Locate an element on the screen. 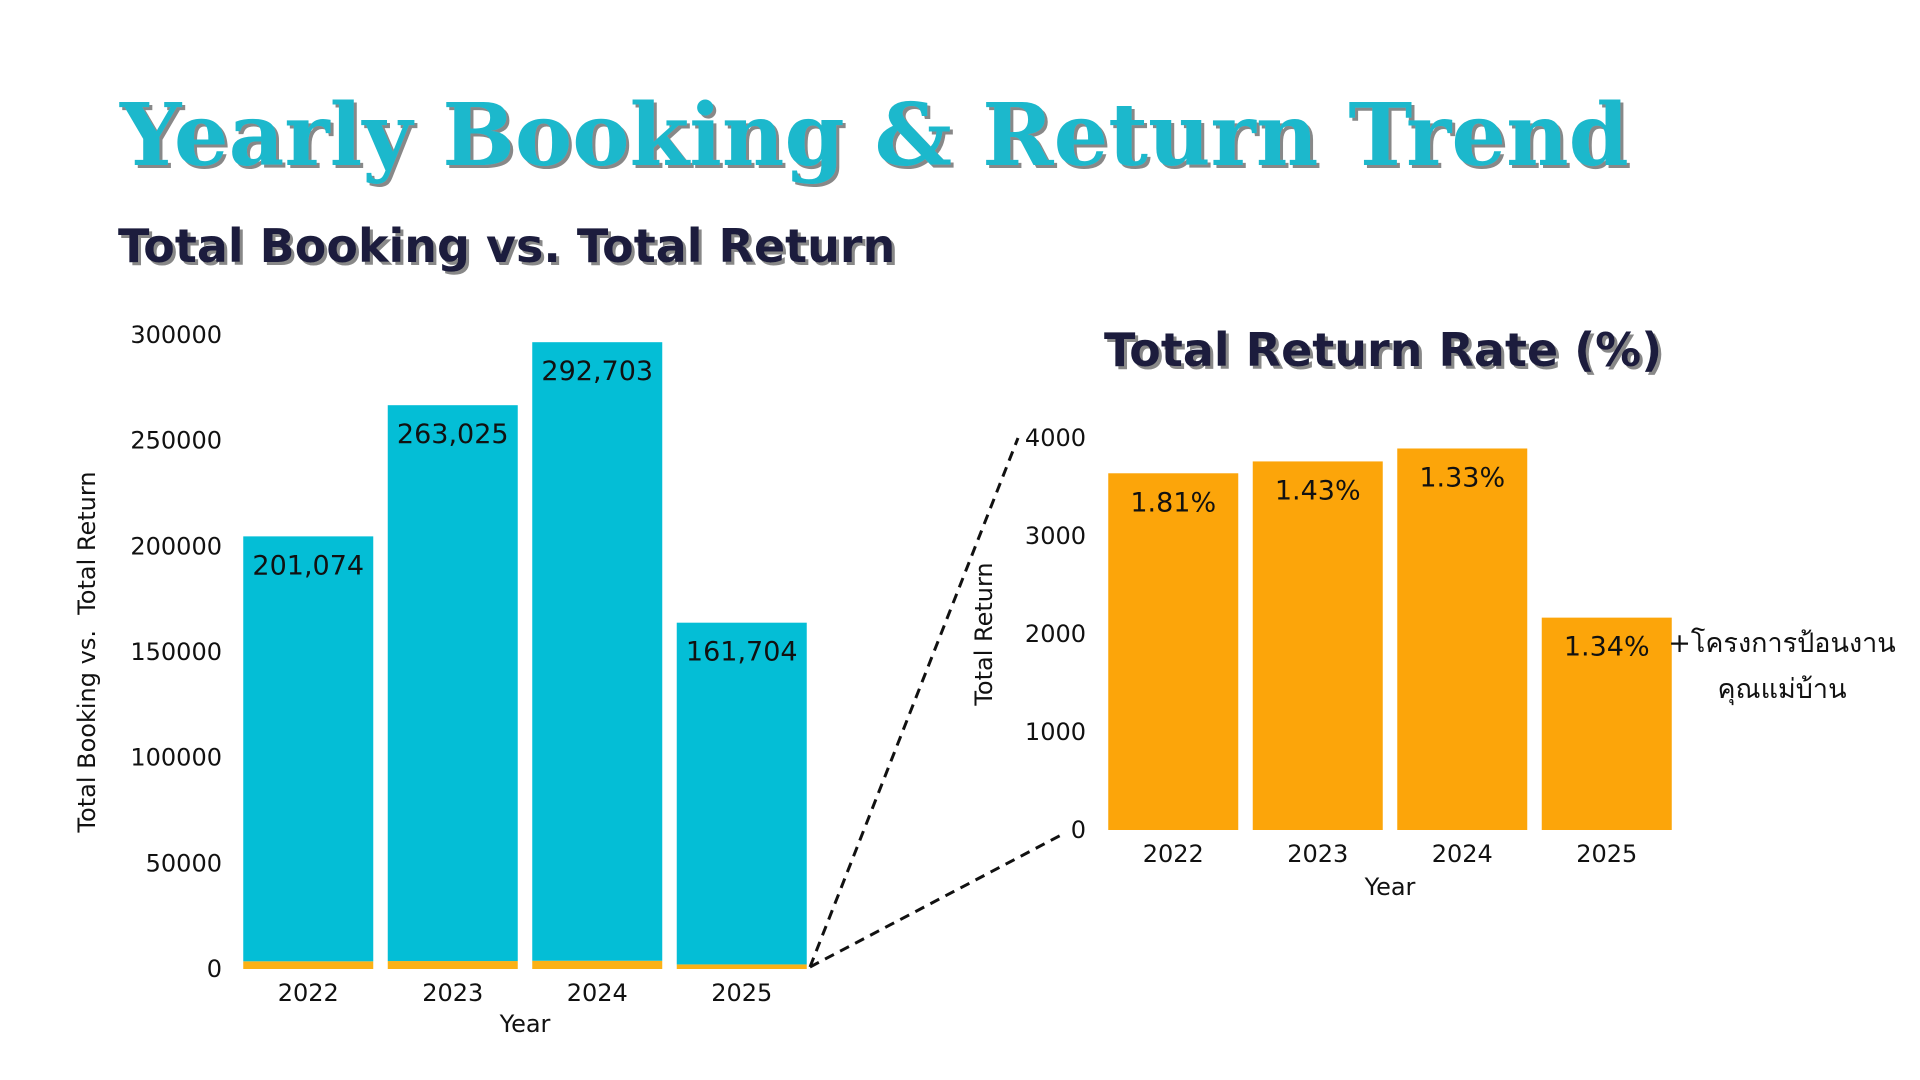 The height and width of the screenshot is (1080, 1920). annotation: +โครงการป้อนงาน is located at coordinates (1782, 643).